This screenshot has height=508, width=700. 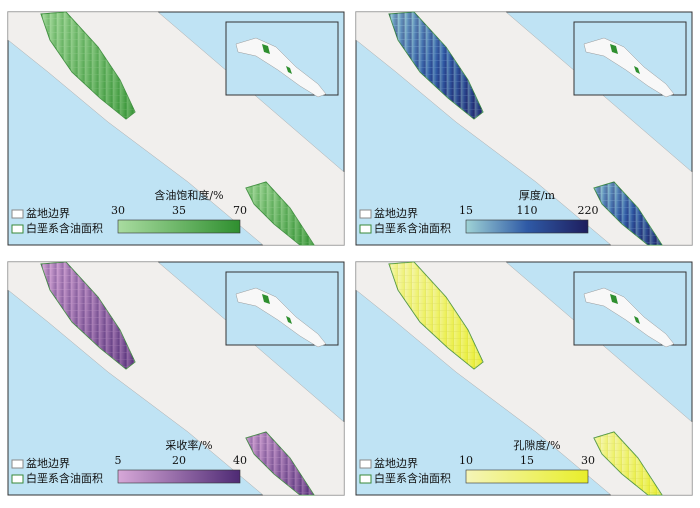 What do you see at coordinates (179, 460) in the screenshot?
I see `colorbar-tick-label: 20` at bounding box center [179, 460].